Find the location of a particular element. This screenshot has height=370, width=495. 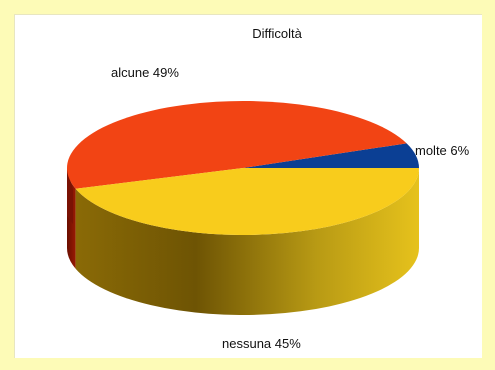

slice-label-alcune: alcune 49% is located at coordinates (145, 72).